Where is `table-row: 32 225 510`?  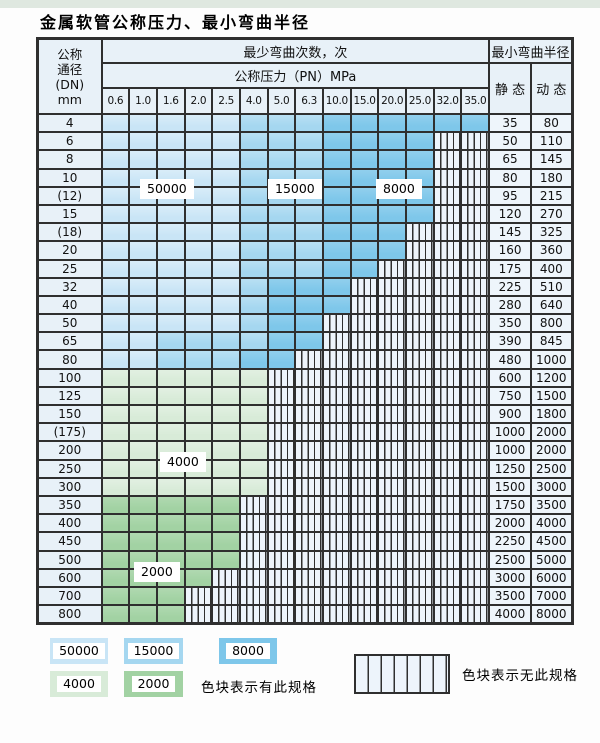
table-row: 32 225 510 is located at coordinates (305, 286).